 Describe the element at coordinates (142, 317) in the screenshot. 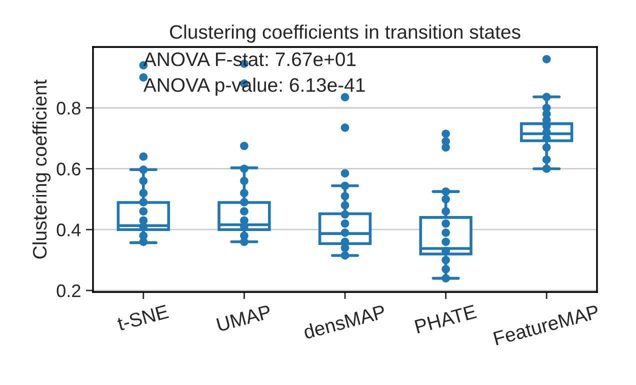

I see `x-tick-label: t-SNE` at that location.